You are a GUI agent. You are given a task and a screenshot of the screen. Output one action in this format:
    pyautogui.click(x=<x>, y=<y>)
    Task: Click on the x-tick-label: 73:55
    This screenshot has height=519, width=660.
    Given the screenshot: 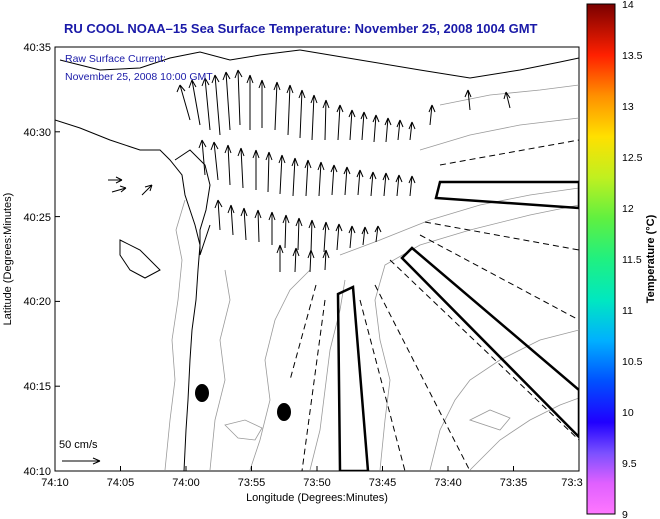 What is the action you would take?
    pyautogui.click(x=252, y=483)
    